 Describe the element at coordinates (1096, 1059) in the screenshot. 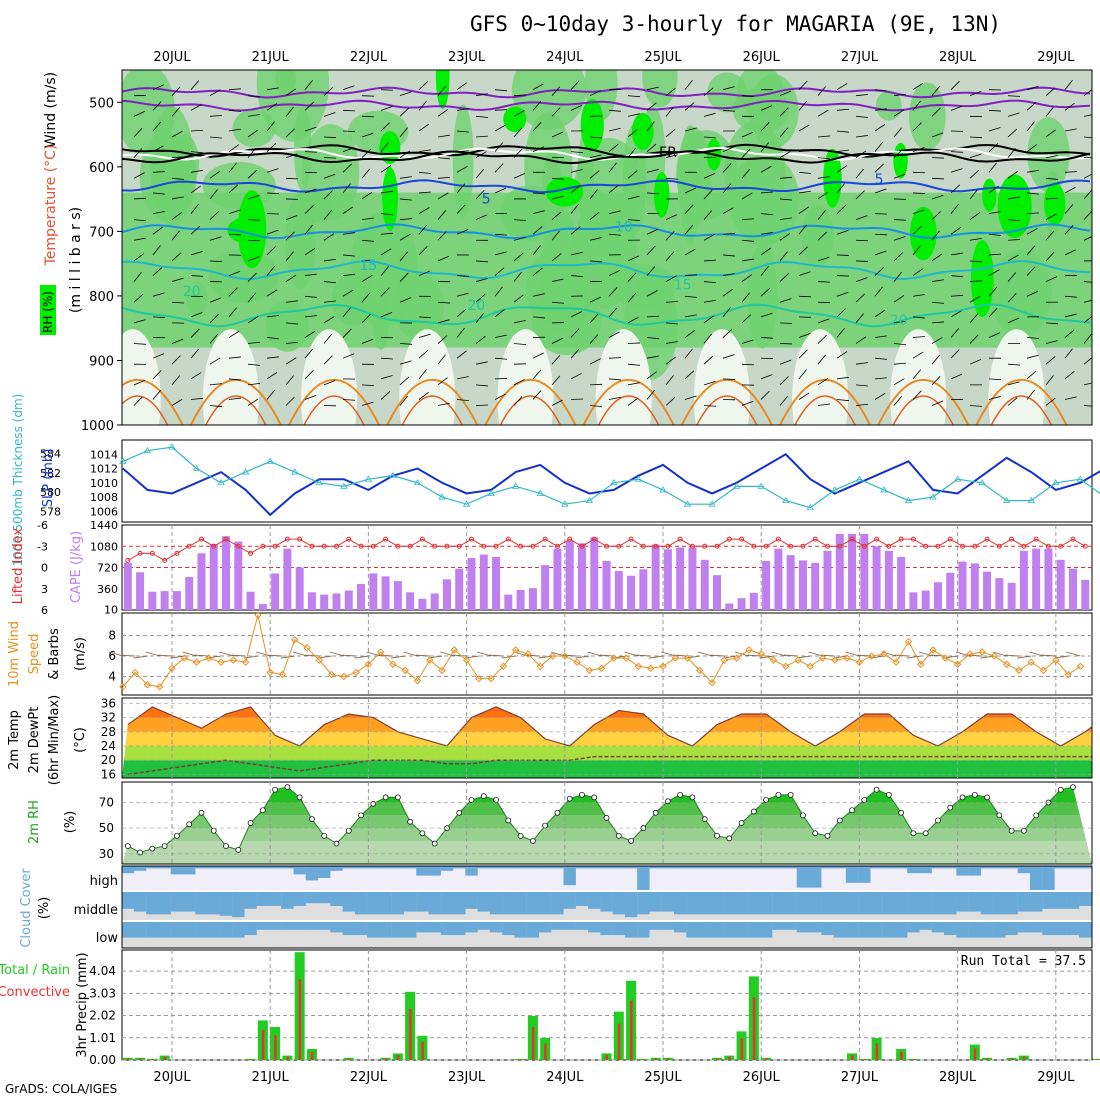

I see `precip-total-bar` at that location.